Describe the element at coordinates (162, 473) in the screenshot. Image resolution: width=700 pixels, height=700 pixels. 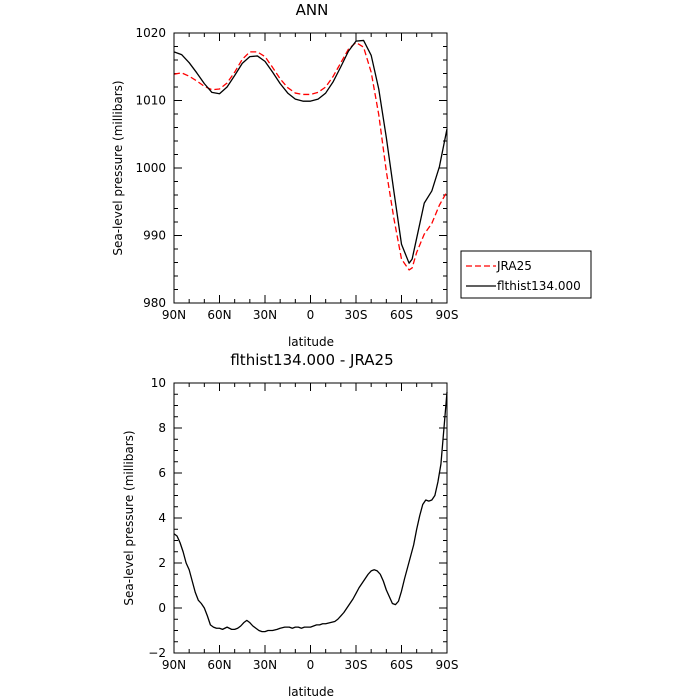
I see `bottom-y-tick-label: 6` at that location.